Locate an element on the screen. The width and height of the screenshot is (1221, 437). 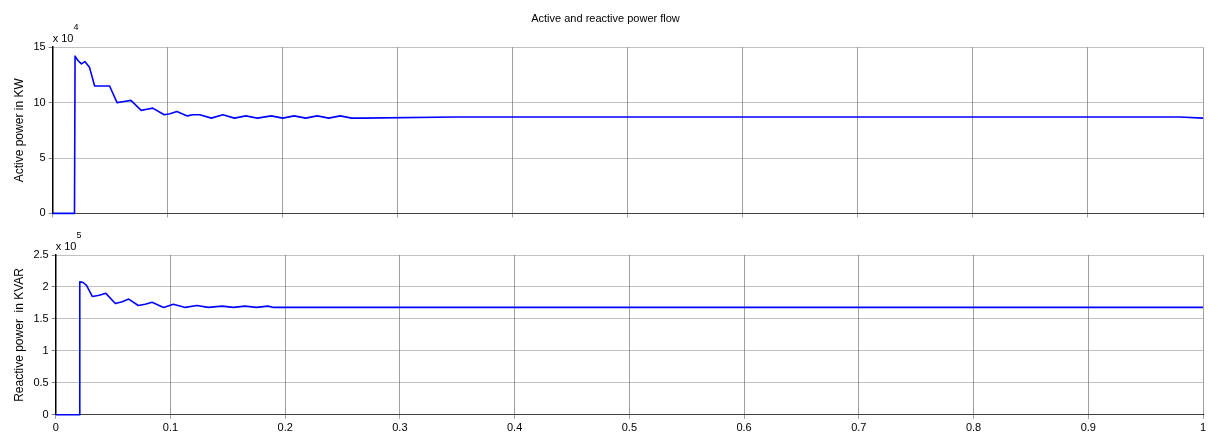
y-tick-label: 2.5 is located at coordinates (41, 254).